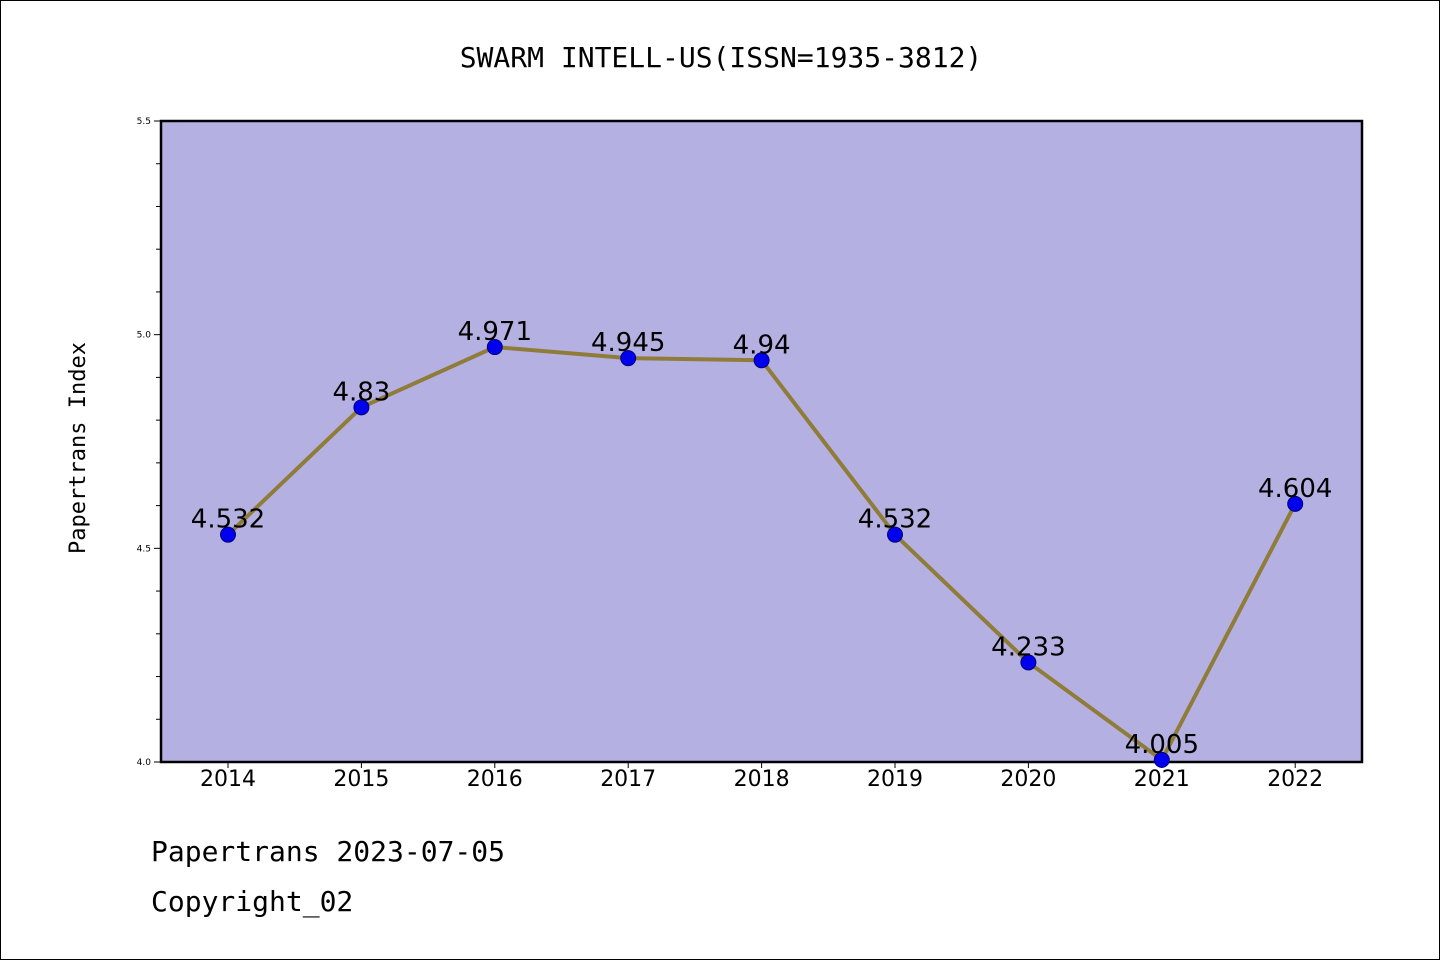 Image resolution: width=1440 pixels, height=960 pixels. Describe the element at coordinates (628, 343) in the screenshot. I see `data-label: 4.945` at that location.